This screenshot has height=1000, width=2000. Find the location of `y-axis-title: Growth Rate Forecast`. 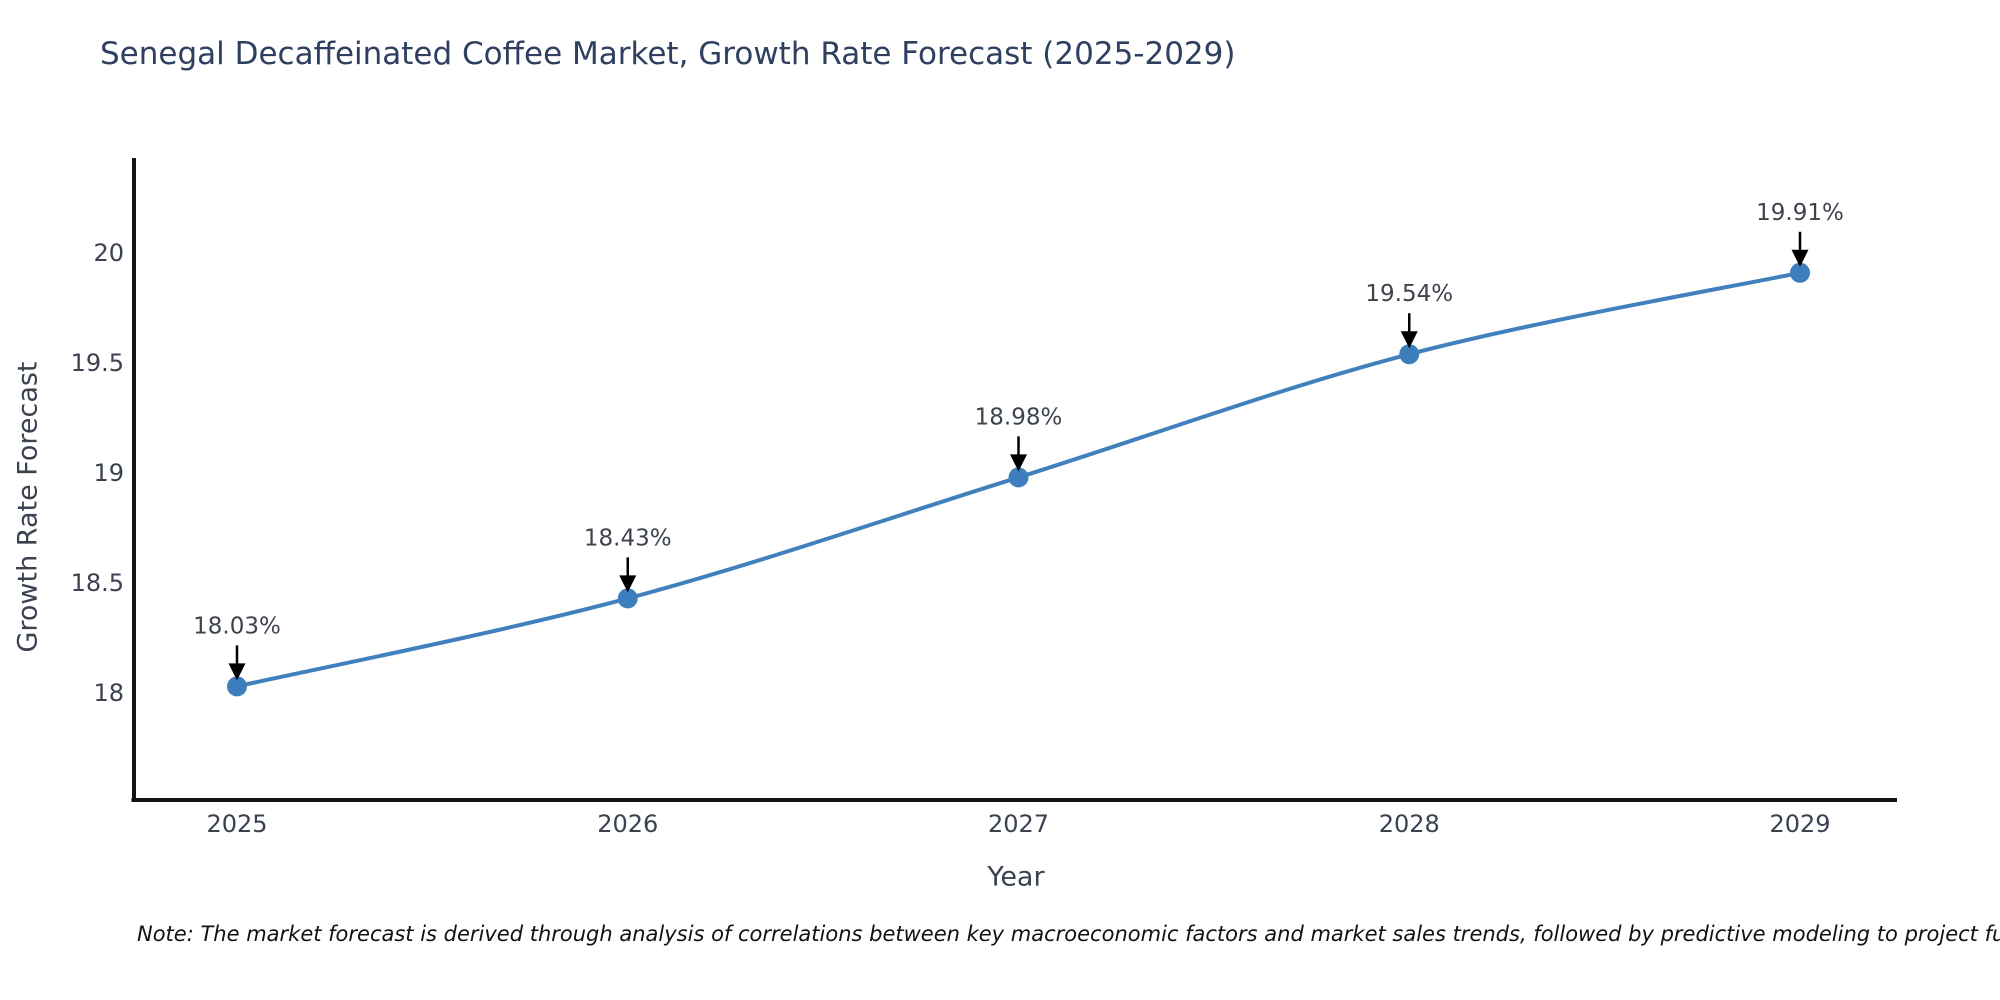

y-axis-title: Growth Rate Forecast is located at coordinates (28, 507).